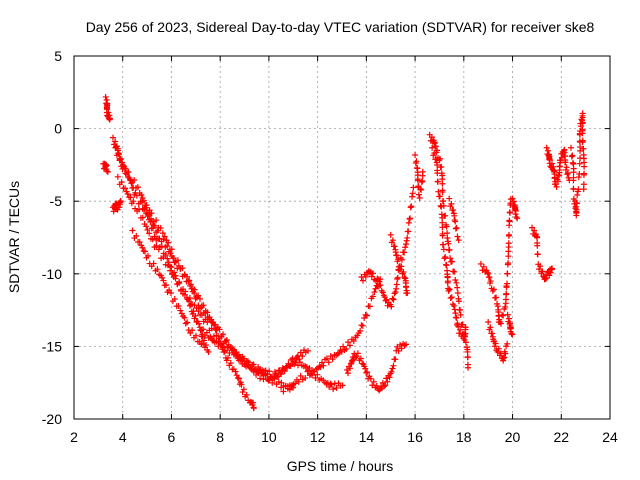 The height and width of the screenshot is (480, 640). I want to click on y-tick-label: -5, so click(56, 201).